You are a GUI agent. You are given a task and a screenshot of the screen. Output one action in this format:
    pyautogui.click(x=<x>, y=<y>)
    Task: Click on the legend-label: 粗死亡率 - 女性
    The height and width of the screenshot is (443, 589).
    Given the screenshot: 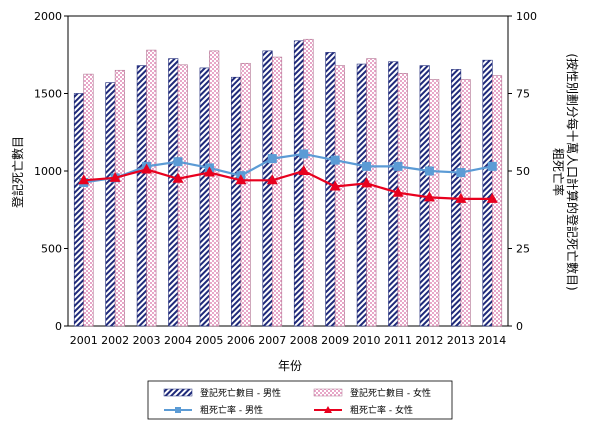 What is the action you would take?
    pyautogui.click(x=381, y=410)
    